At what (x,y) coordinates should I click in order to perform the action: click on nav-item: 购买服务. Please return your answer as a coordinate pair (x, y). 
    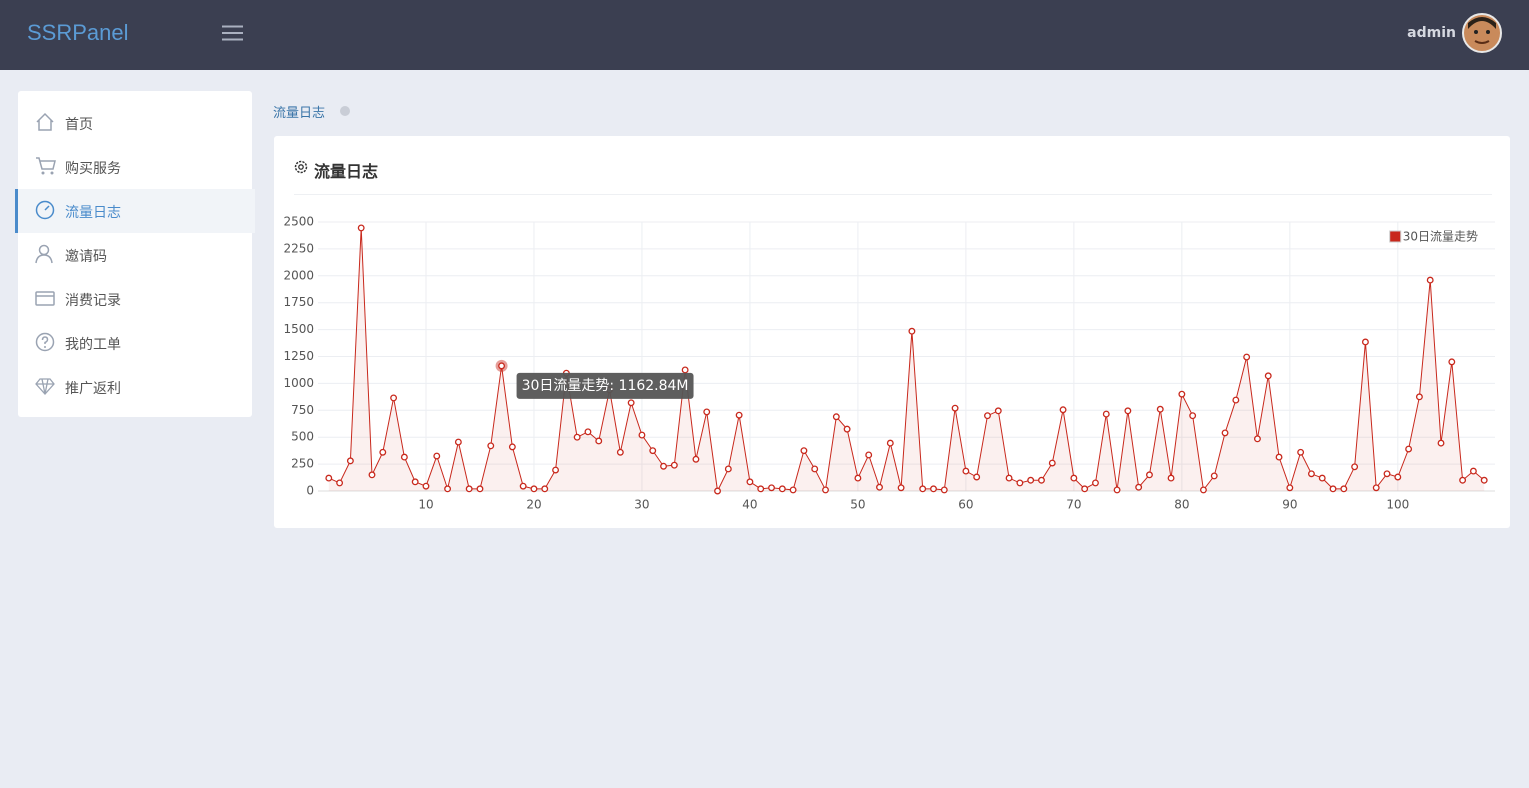
    Looking at the image, I should click on (135, 167).